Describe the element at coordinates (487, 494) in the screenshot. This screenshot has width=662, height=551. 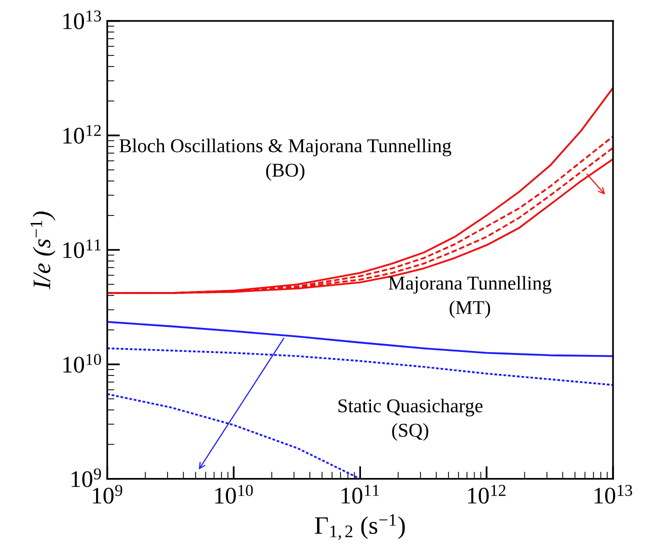
I see `x-tick-label: 10$^{12}$` at that location.